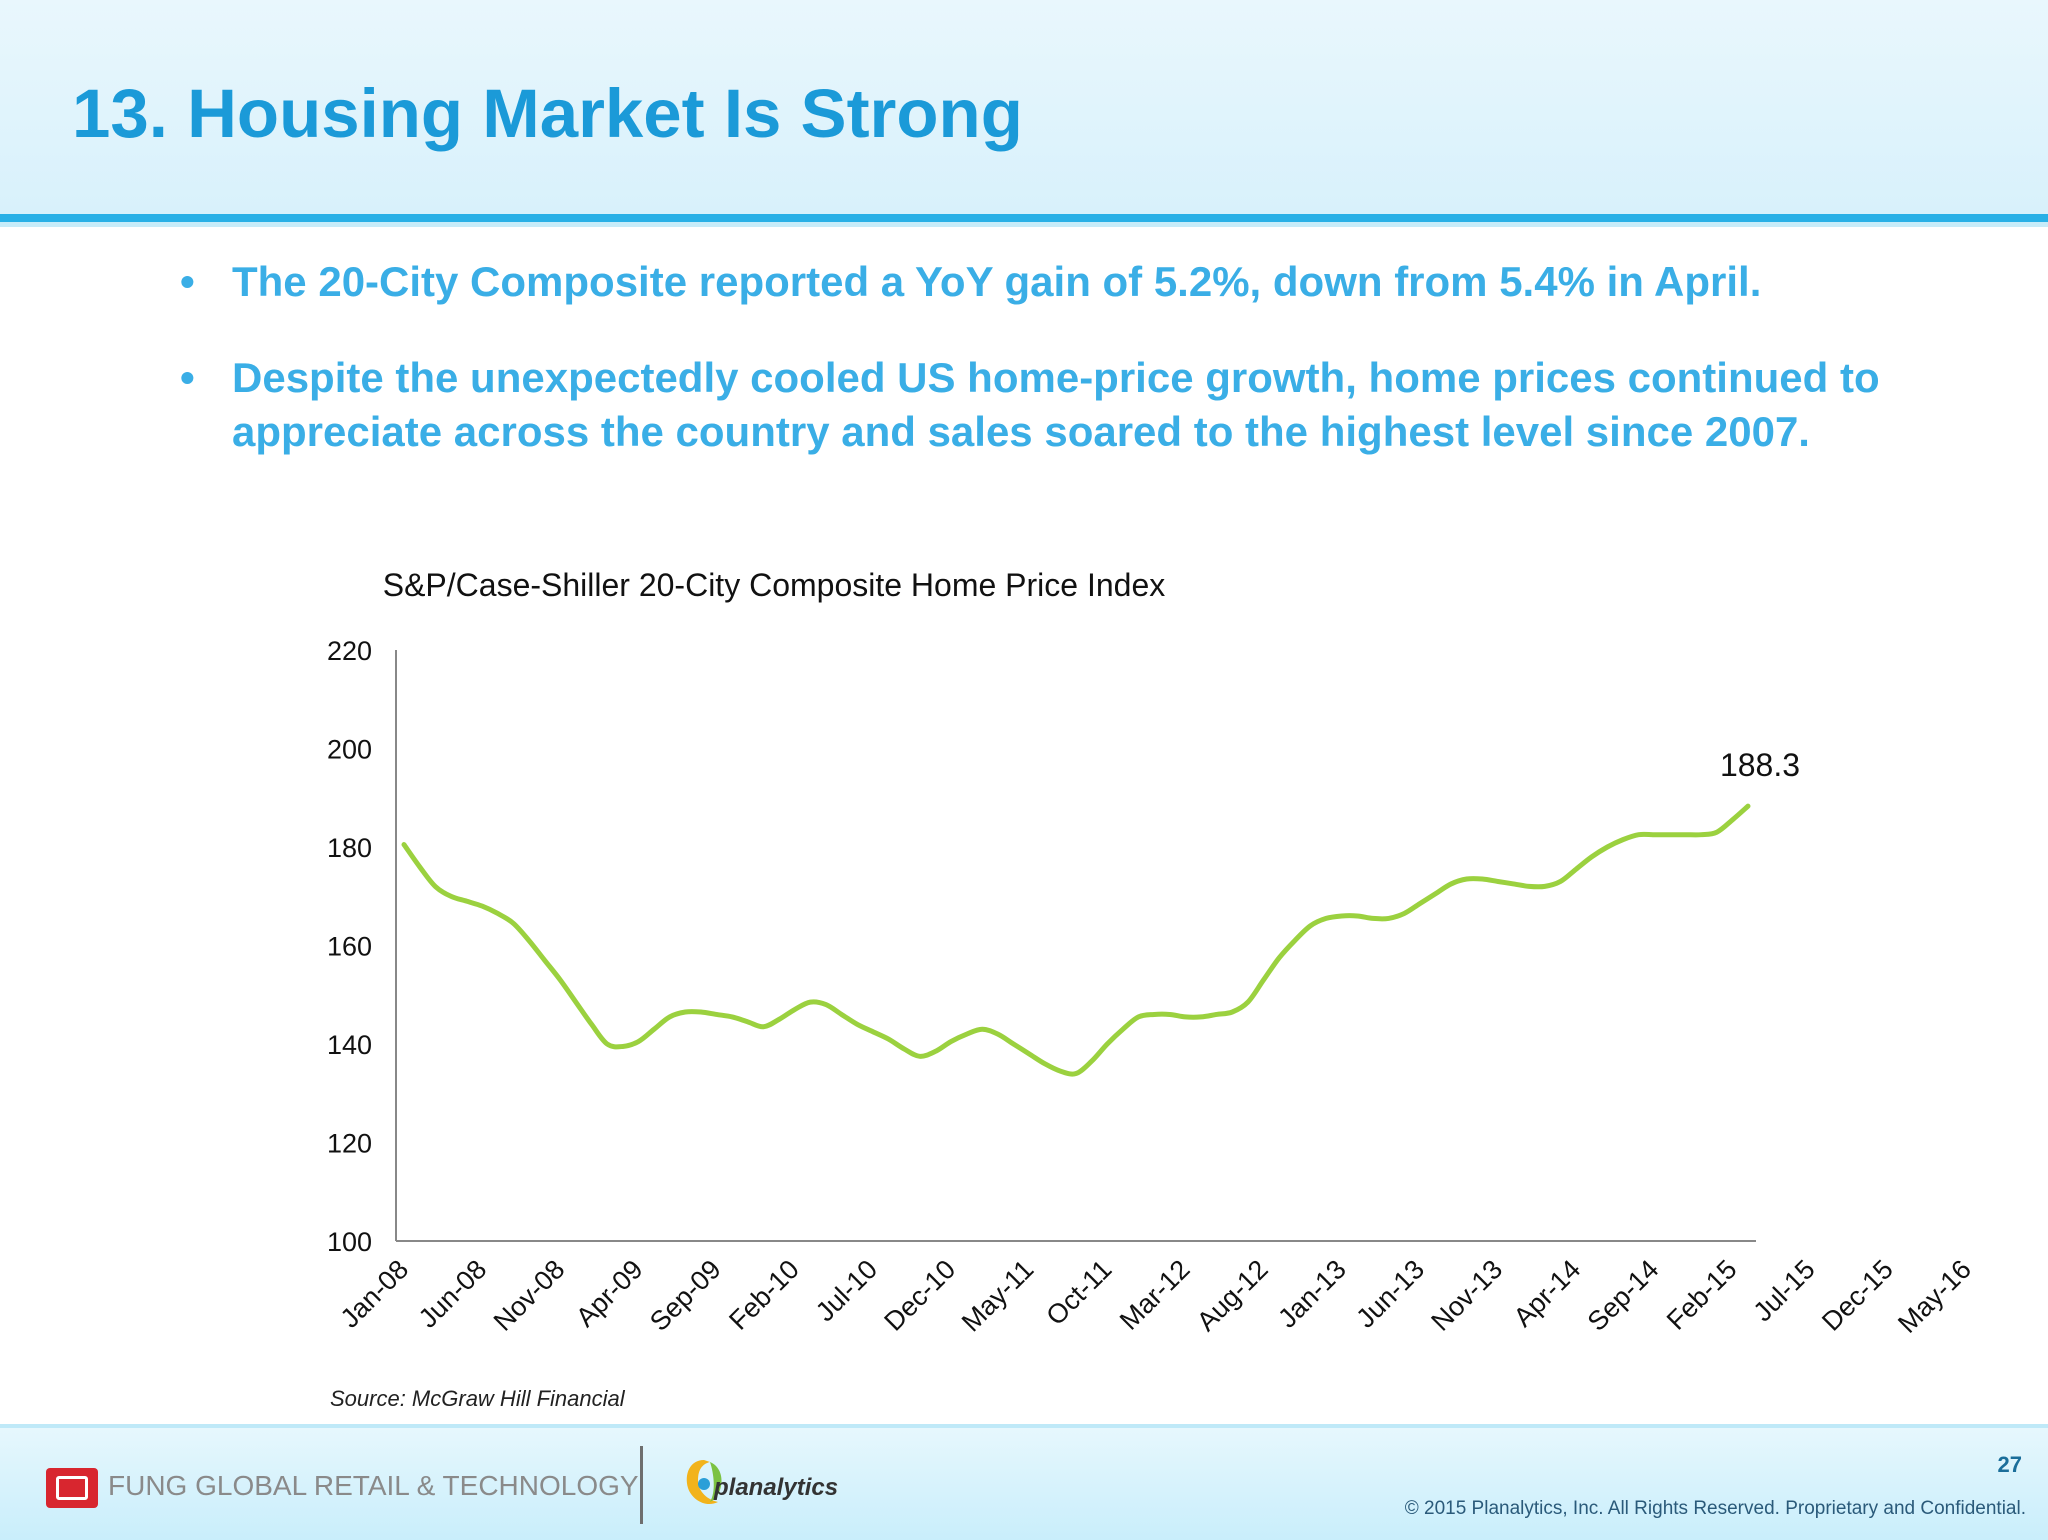 This screenshot has height=1540, width=2048. Describe the element at coordinates (1312, 1294) in the screenshot. I see `x-tick-label: Jan-13` at that location.